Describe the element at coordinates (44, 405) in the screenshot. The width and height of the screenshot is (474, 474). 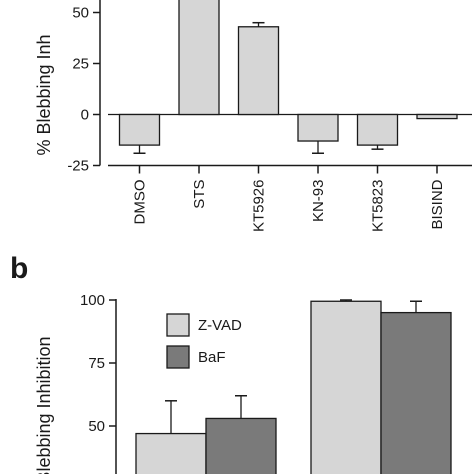
I see `panel-b-y-axis-label: Blebbing Inhibition` at that location.